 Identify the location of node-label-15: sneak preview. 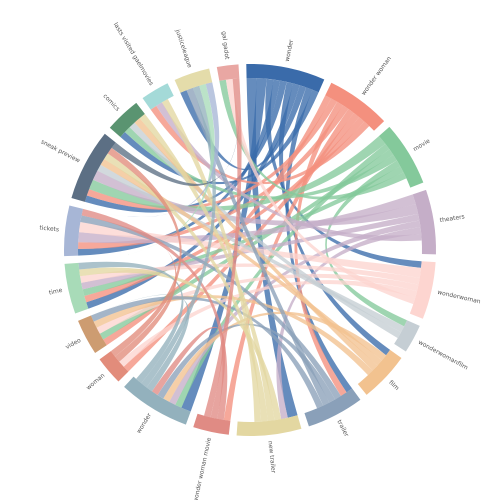
(61, 151).